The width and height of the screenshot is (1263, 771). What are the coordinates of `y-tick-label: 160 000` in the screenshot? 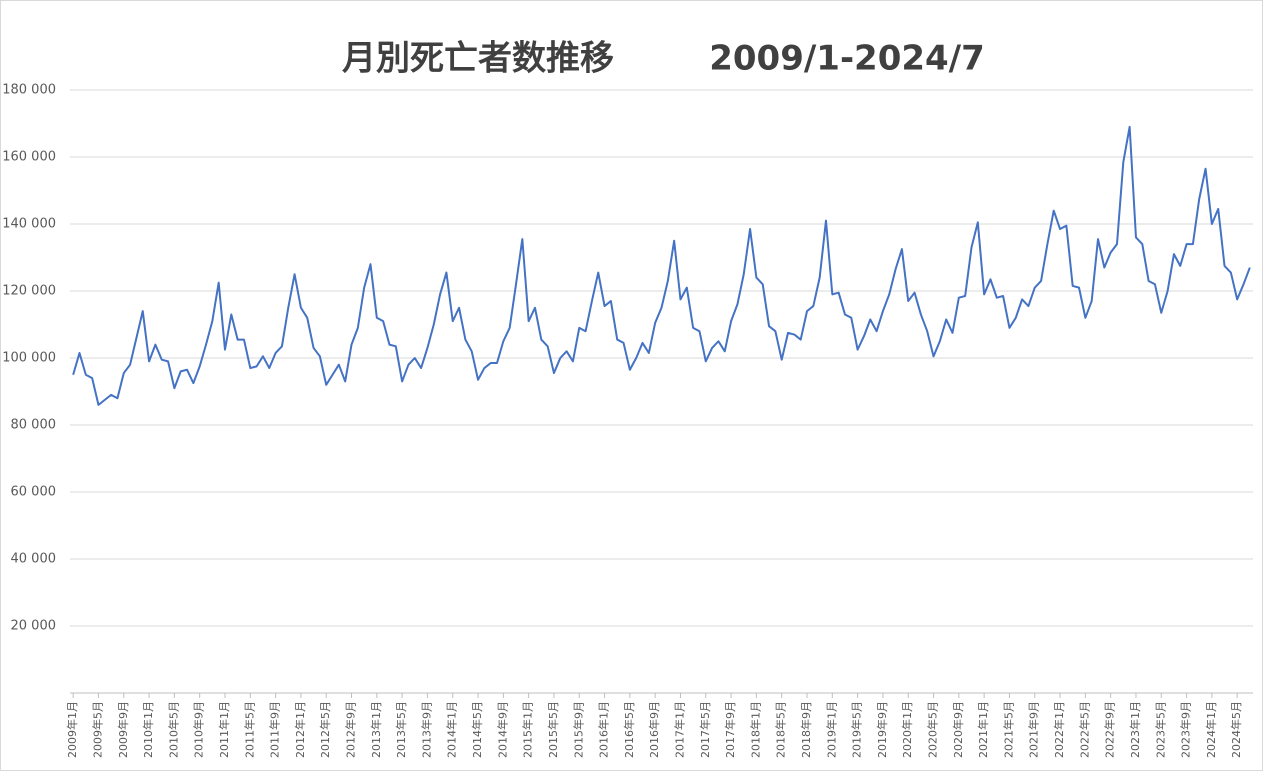 It's located at (29, 157).